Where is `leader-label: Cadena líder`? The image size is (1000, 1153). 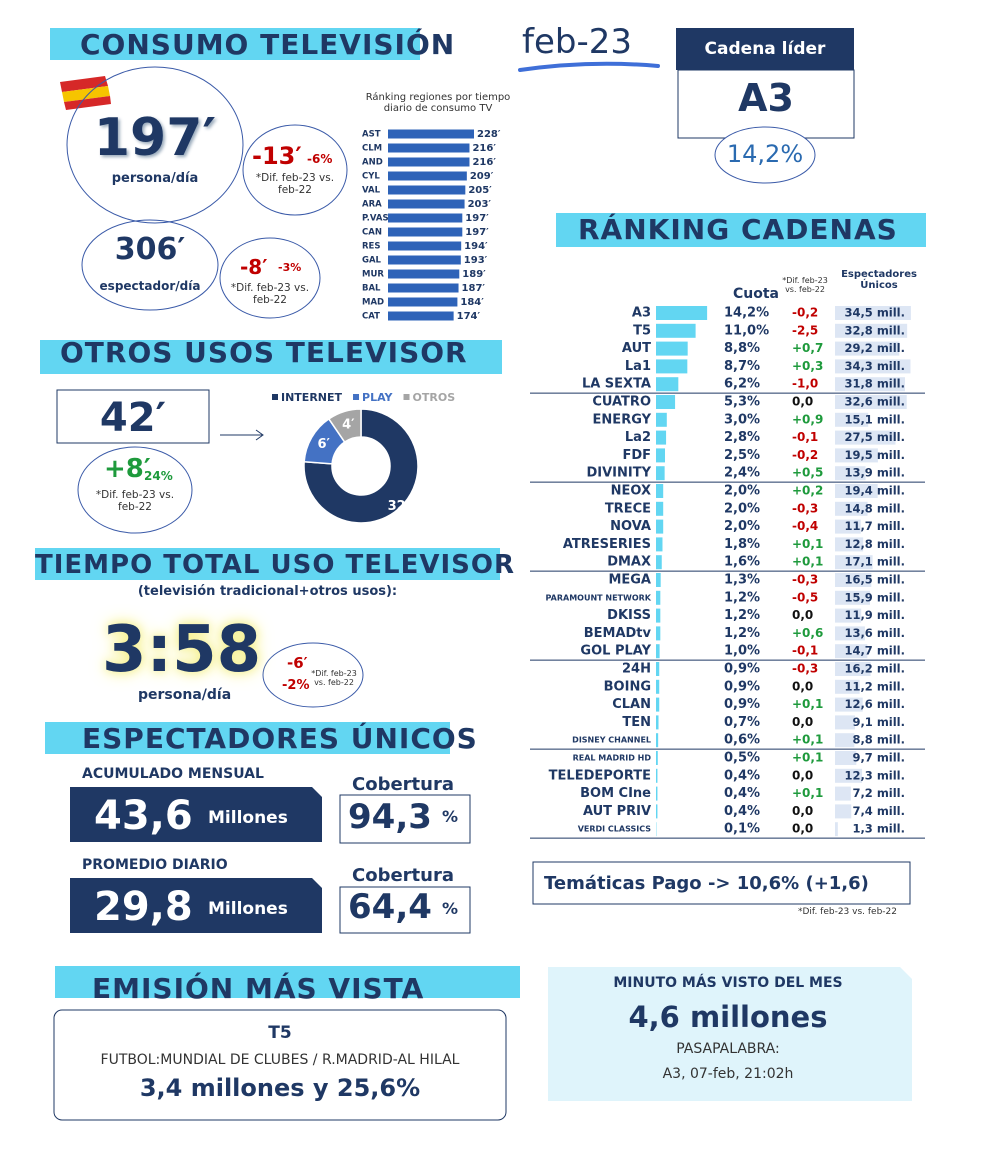 leader-label: Cadena líder is located at coordinates (765, 49).